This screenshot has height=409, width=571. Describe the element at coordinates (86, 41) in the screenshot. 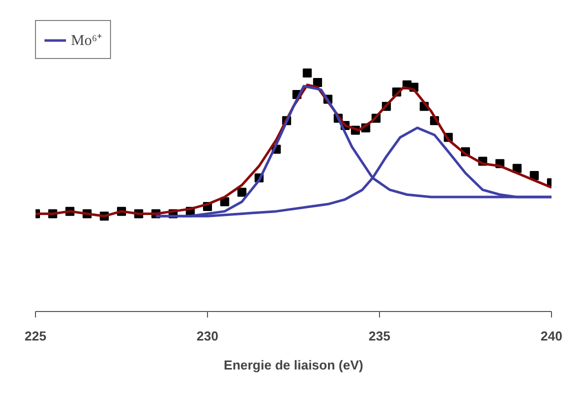

I see `legend-label: Mo⁶⁺` at that location.